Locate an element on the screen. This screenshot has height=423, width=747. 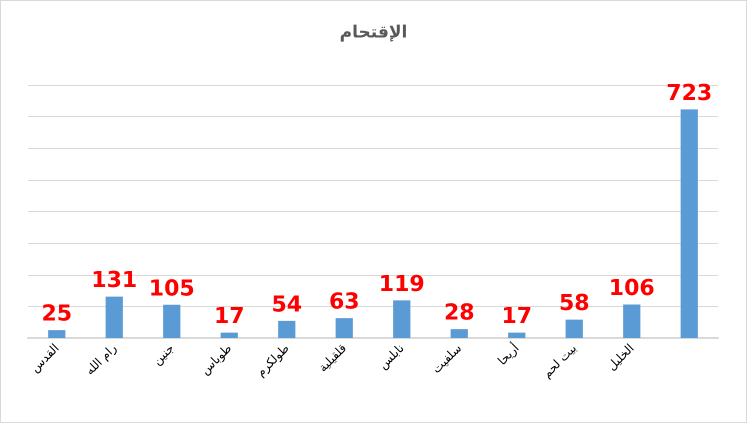
data-label: 105 is located at coordinates (171, 289).